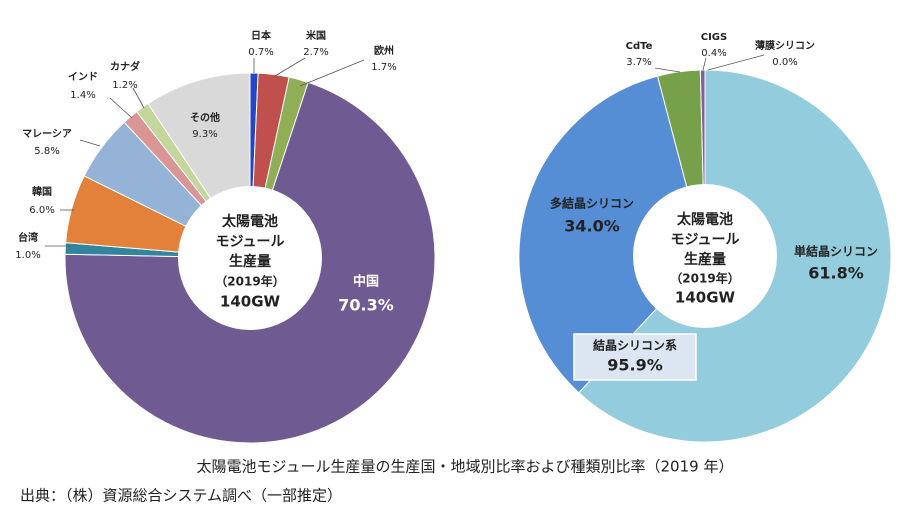  I want to click on value-label: 3.7%, so click(638, 62).